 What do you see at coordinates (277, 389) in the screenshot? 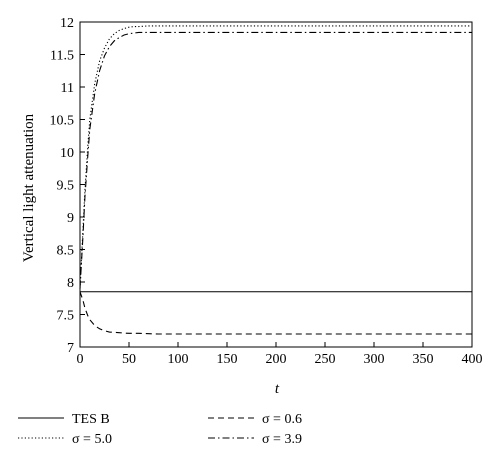
I see `x-axis-title: t` at bounding box center [277, 389].